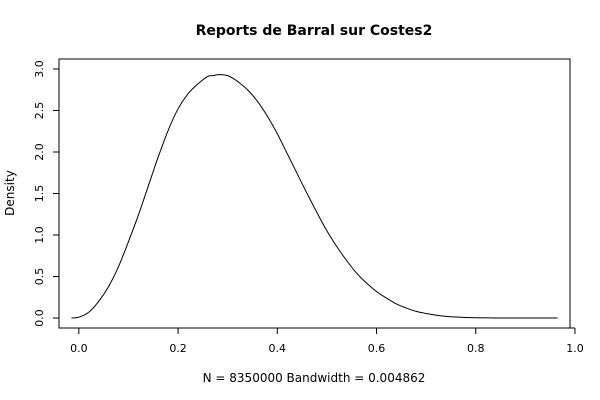 This screenshot has height=400, width=600. I want to click on y-axis-label: Density, so click(10, 193).